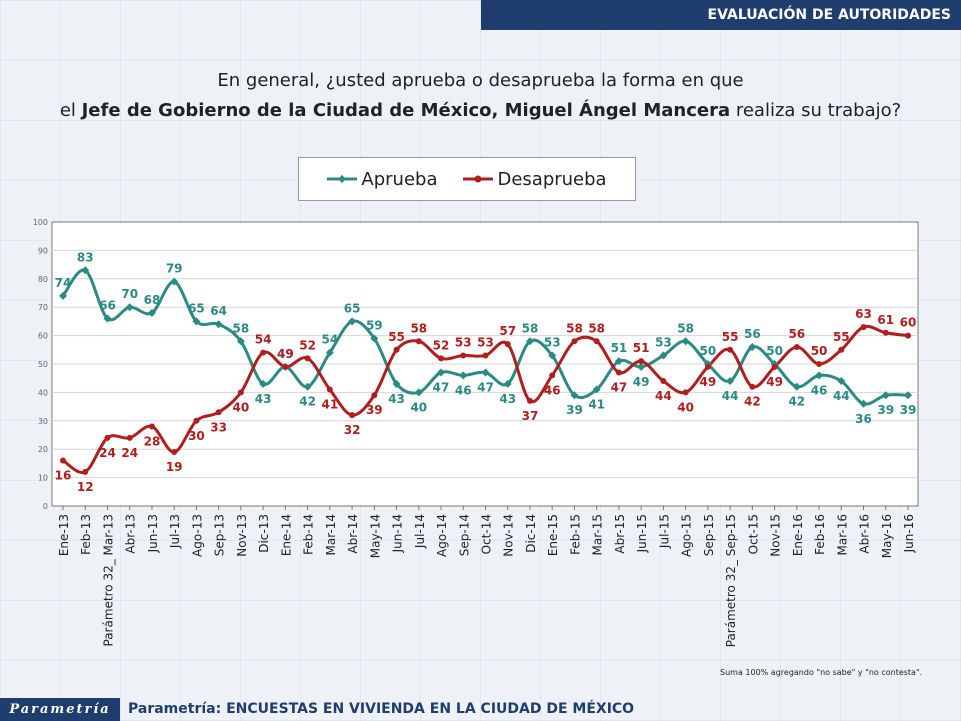 The width and height of the screenshot is (961, 721). I want to click on section-header: EVALUACIÓN DE AUTORIDADES, so click(721, 15).